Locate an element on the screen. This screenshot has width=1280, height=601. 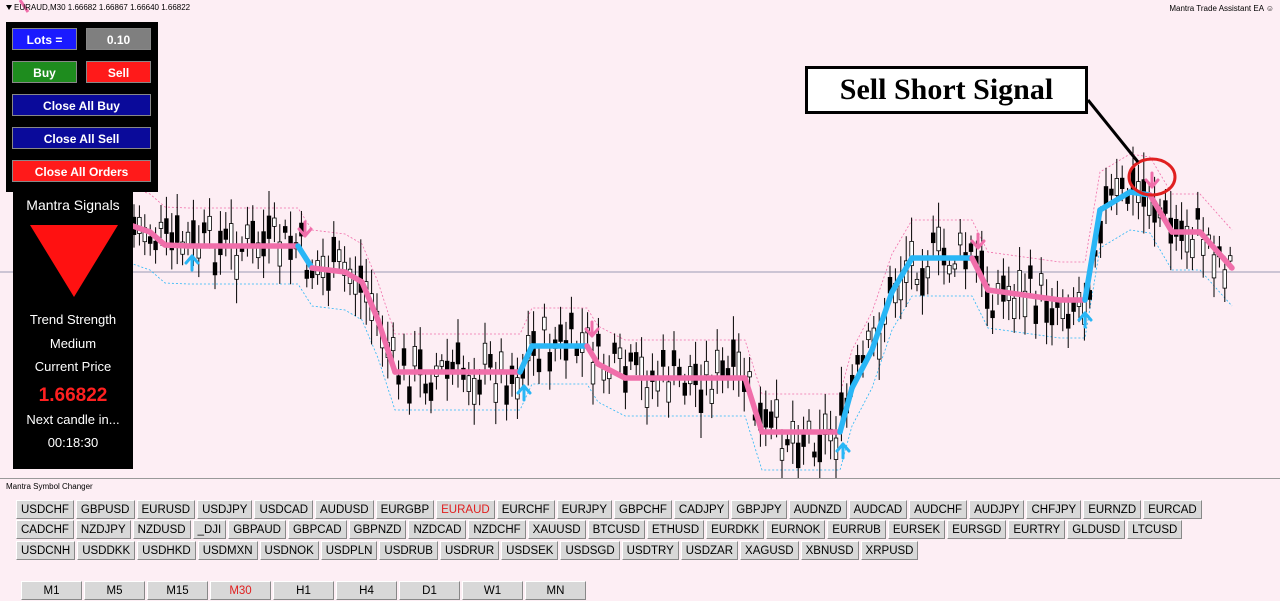
symbol-button-xagusd: XAGUSD is located at coordinates (769, 550).